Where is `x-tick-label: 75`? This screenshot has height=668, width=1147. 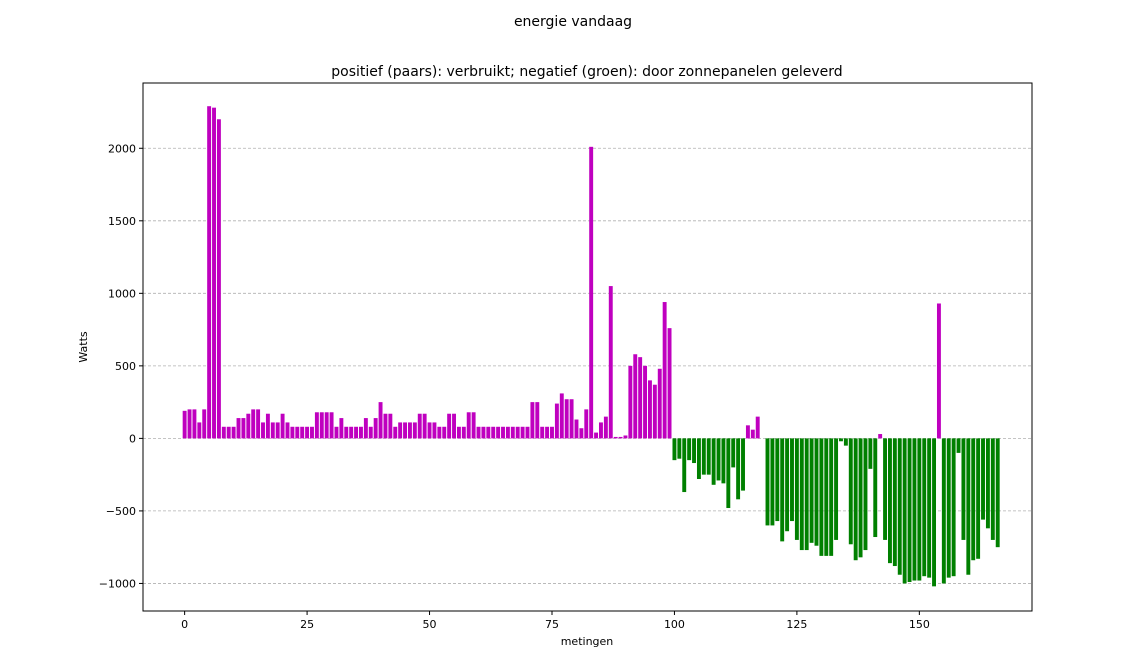
x-tick-label: 75 is located at coordinates (552, 624).